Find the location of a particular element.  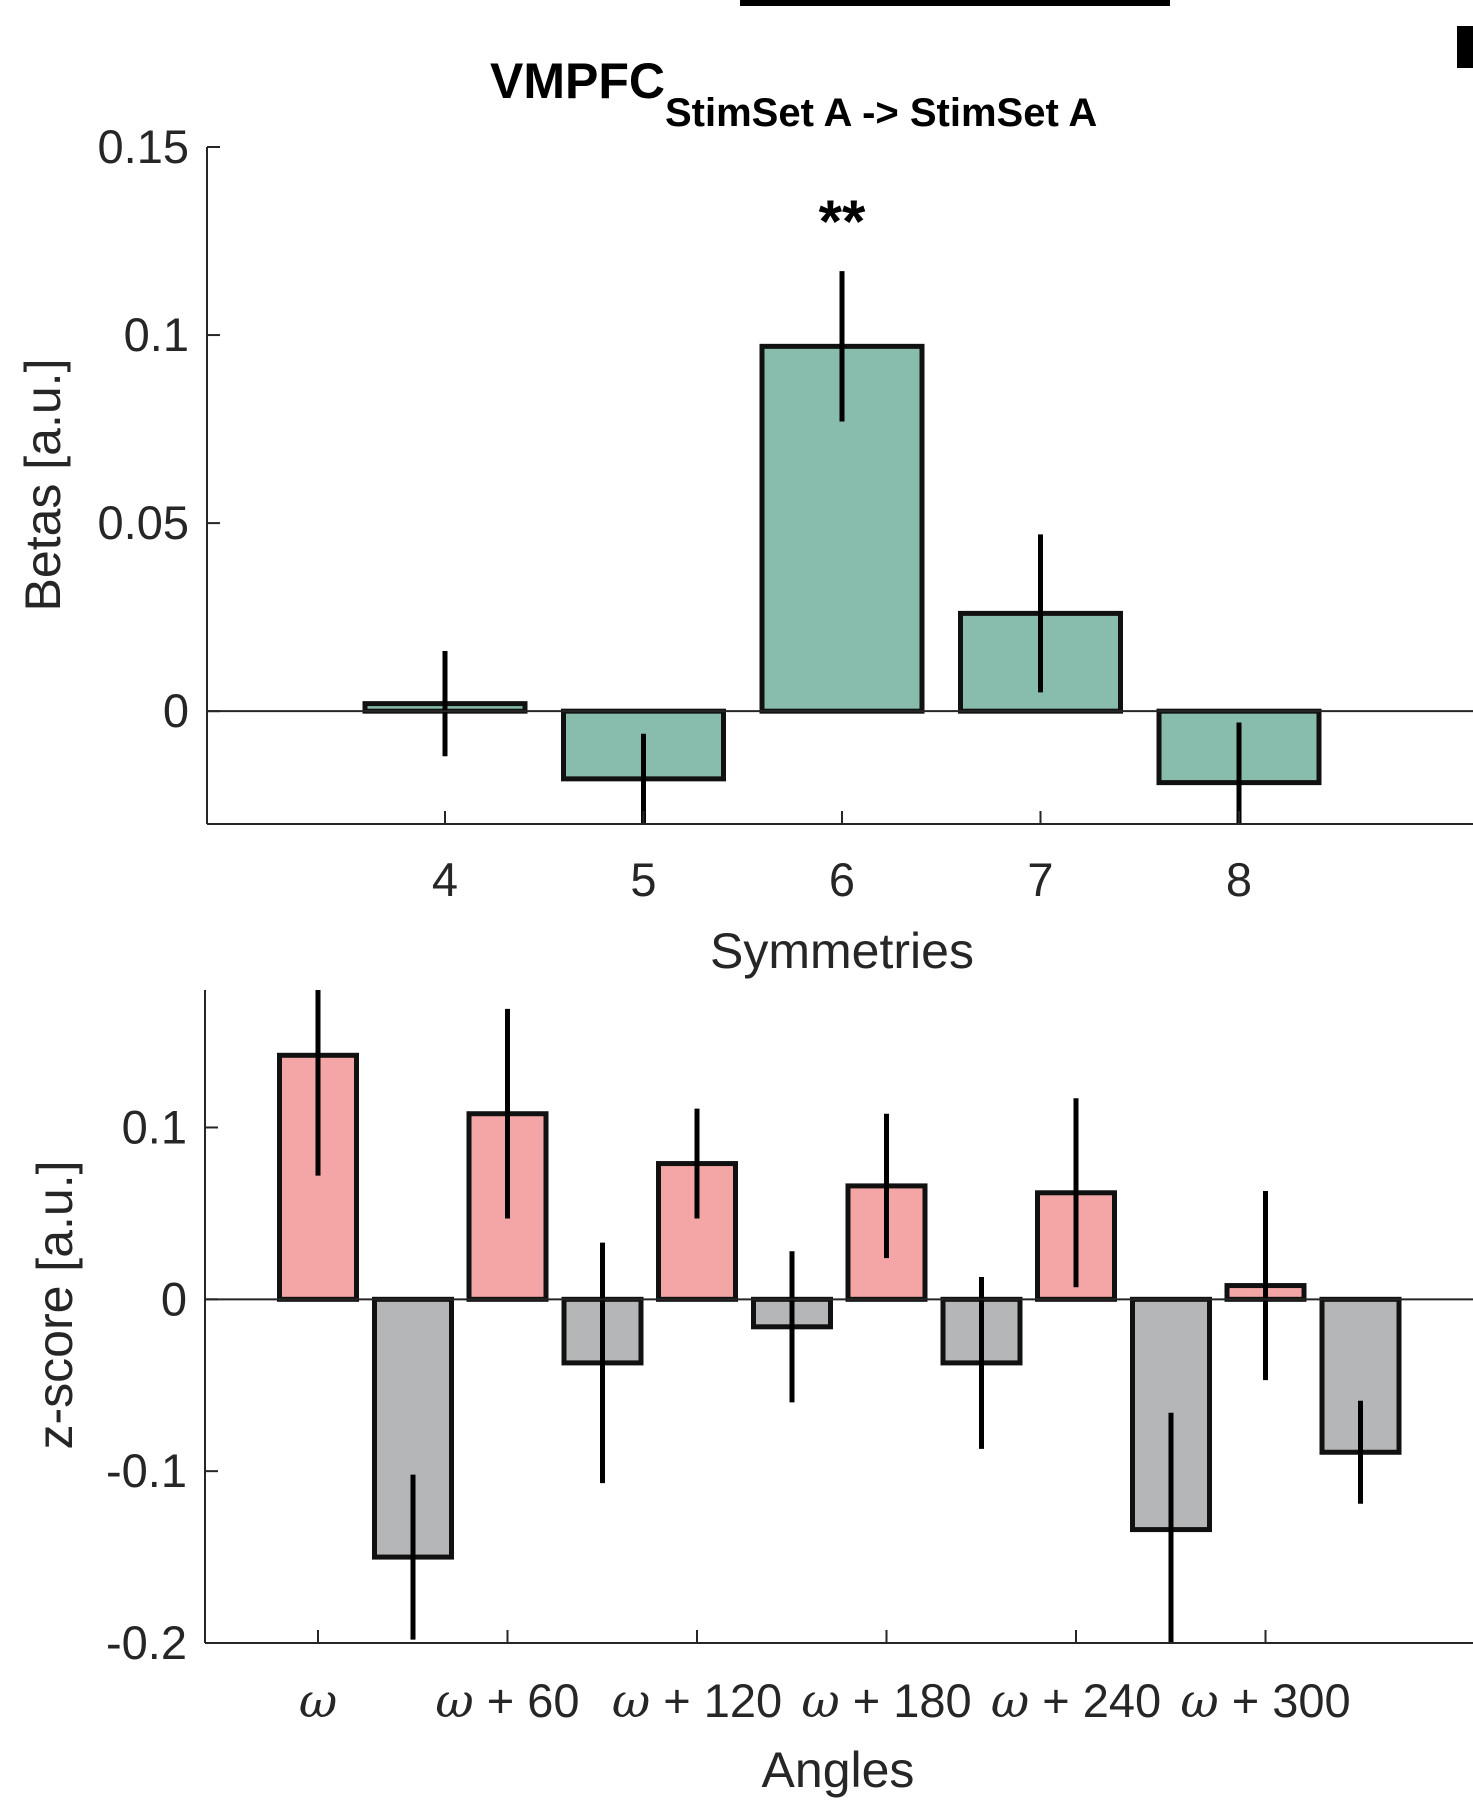

top-x-axis-label: Symmetries is located at coordinates (842, 951).